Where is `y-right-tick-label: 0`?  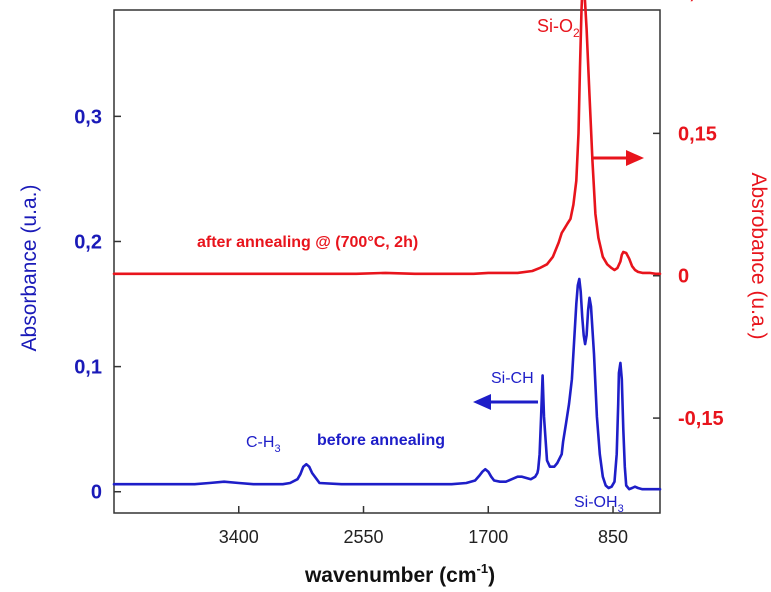
y-right-tick-label: 0 is located at coordinates (683, 277).